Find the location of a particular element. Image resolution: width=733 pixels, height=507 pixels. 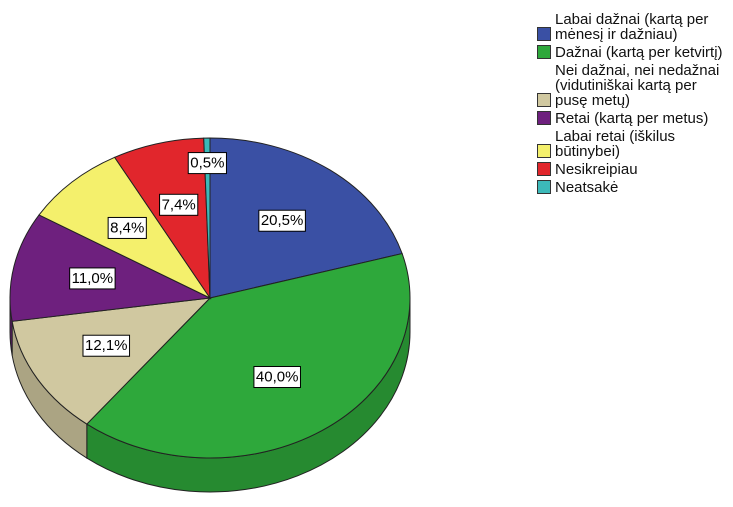

data-label: 11,0% is located at coordinates (92, 278).